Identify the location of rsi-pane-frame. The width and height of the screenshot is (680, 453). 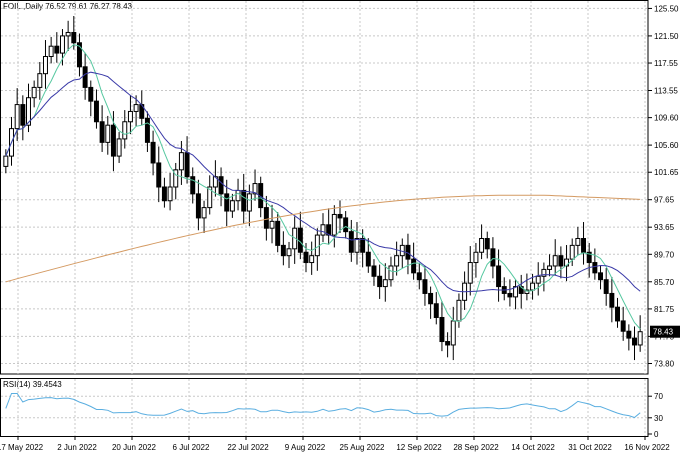
(324, 407).